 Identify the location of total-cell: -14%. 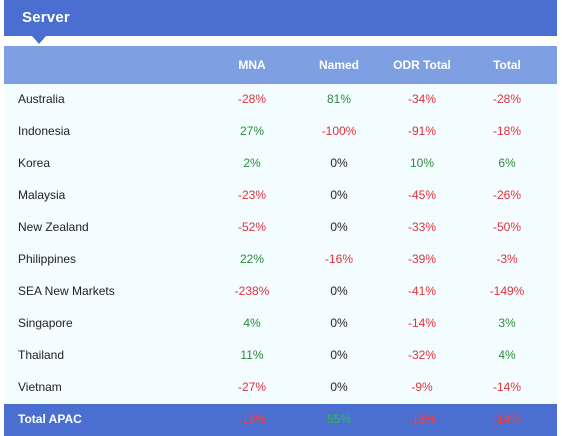
(506, 387).